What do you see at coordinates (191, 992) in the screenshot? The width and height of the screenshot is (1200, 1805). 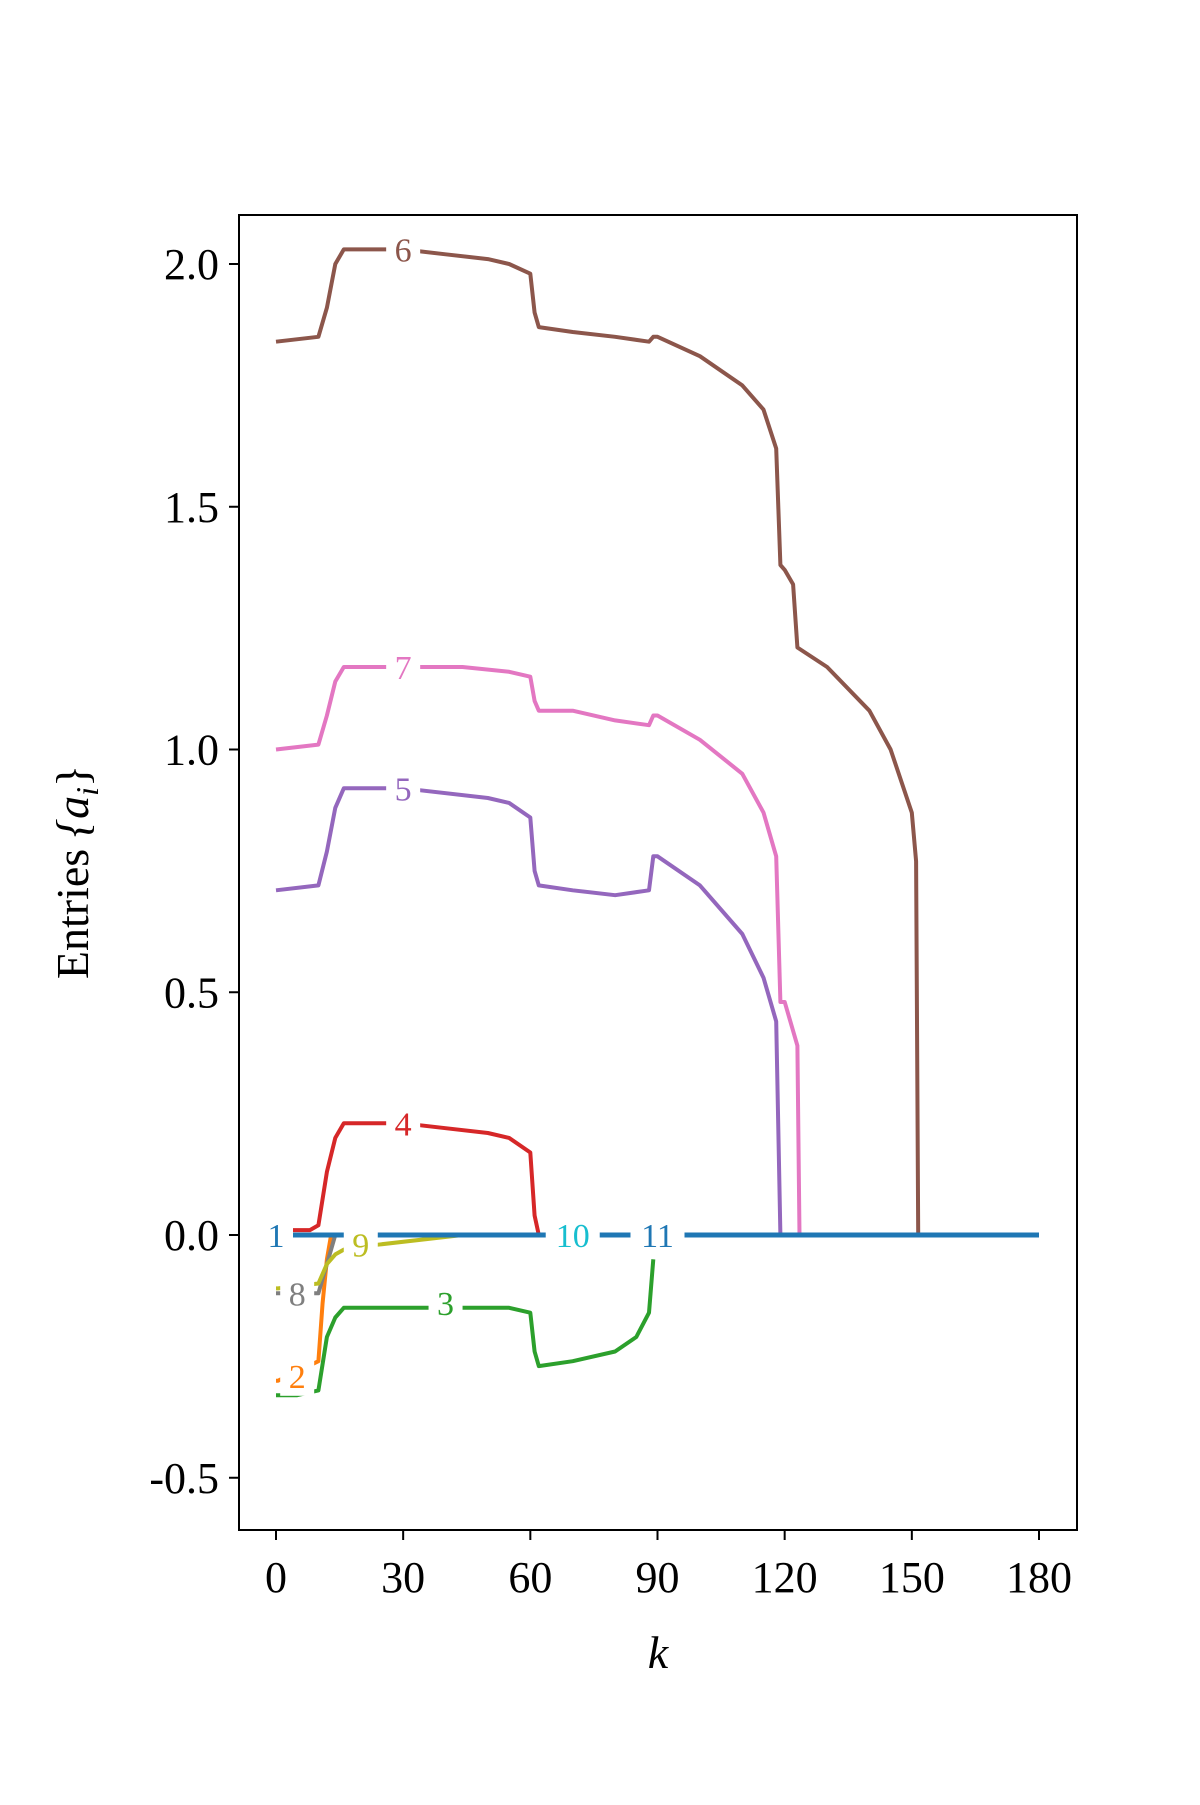 I see `y-tick-label: 0.5` at bounding box center [191, 992].